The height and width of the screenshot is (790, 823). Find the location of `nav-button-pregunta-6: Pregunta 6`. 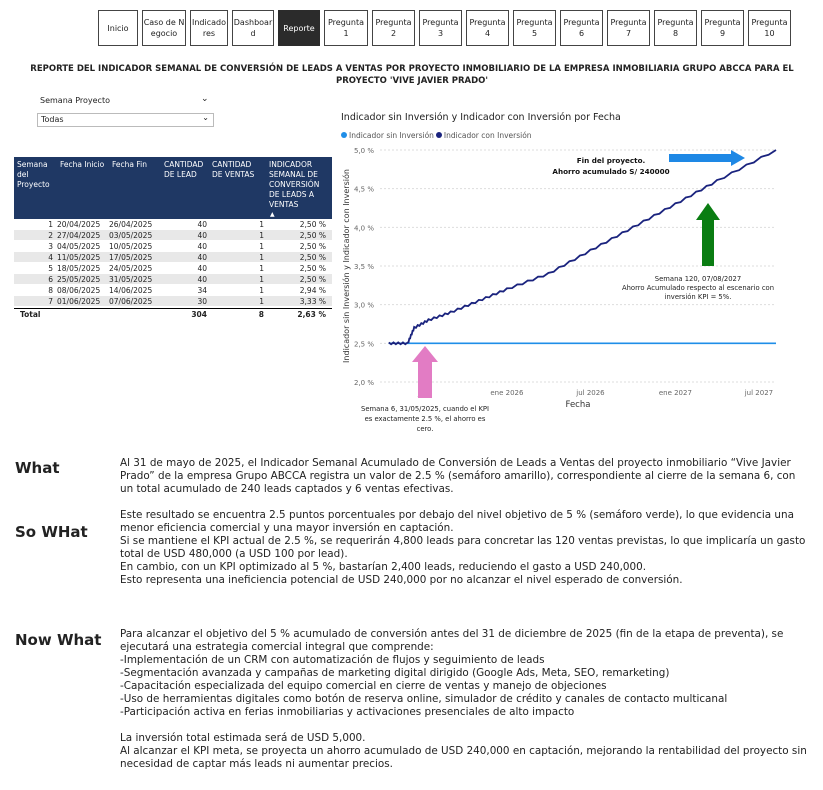

nav-button-pregunta-6: Pregunta 6 is located at coordinates (581, 28).